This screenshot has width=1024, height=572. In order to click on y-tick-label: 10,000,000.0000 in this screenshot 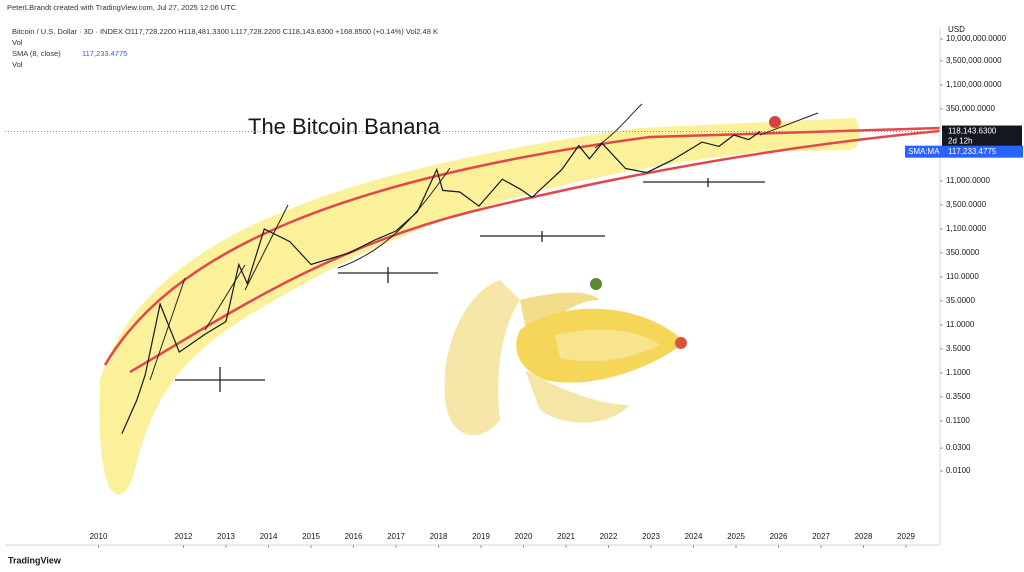, I will do `click(976, 38)`.